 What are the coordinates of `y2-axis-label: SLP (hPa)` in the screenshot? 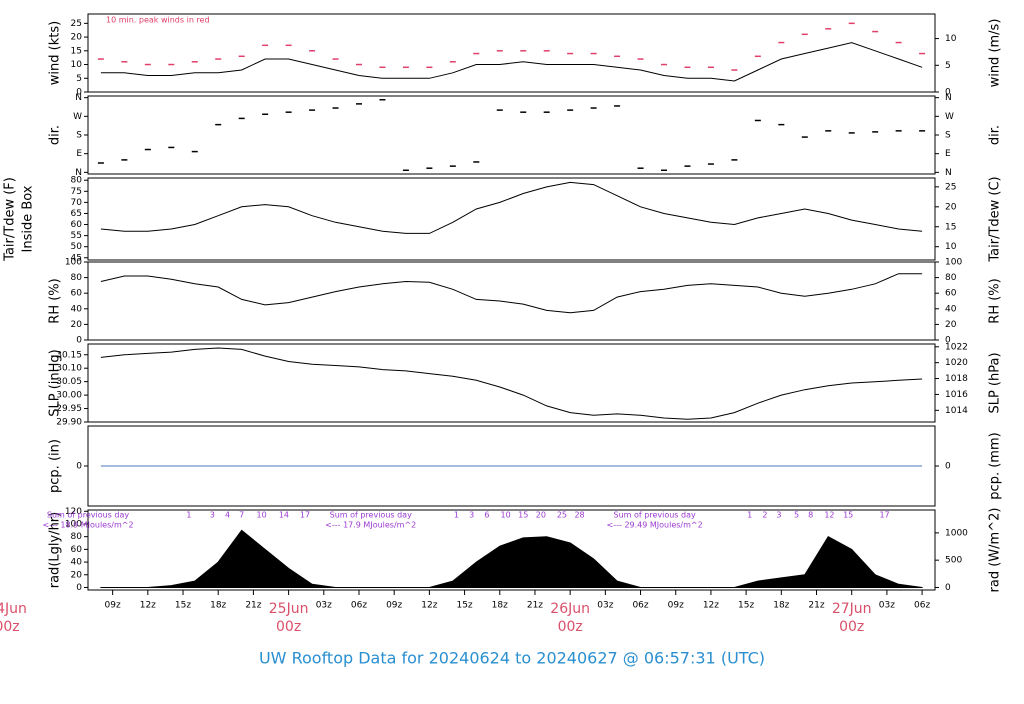 It's located at (995, 382).